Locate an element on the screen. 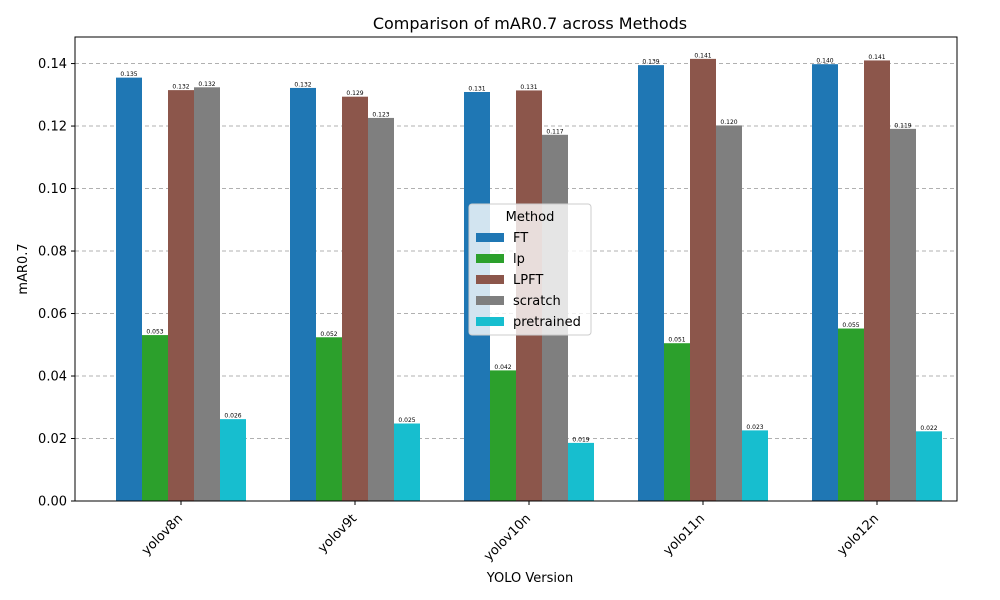  y-axis-label: mAR0.7 is located at coordinates (23, 268).